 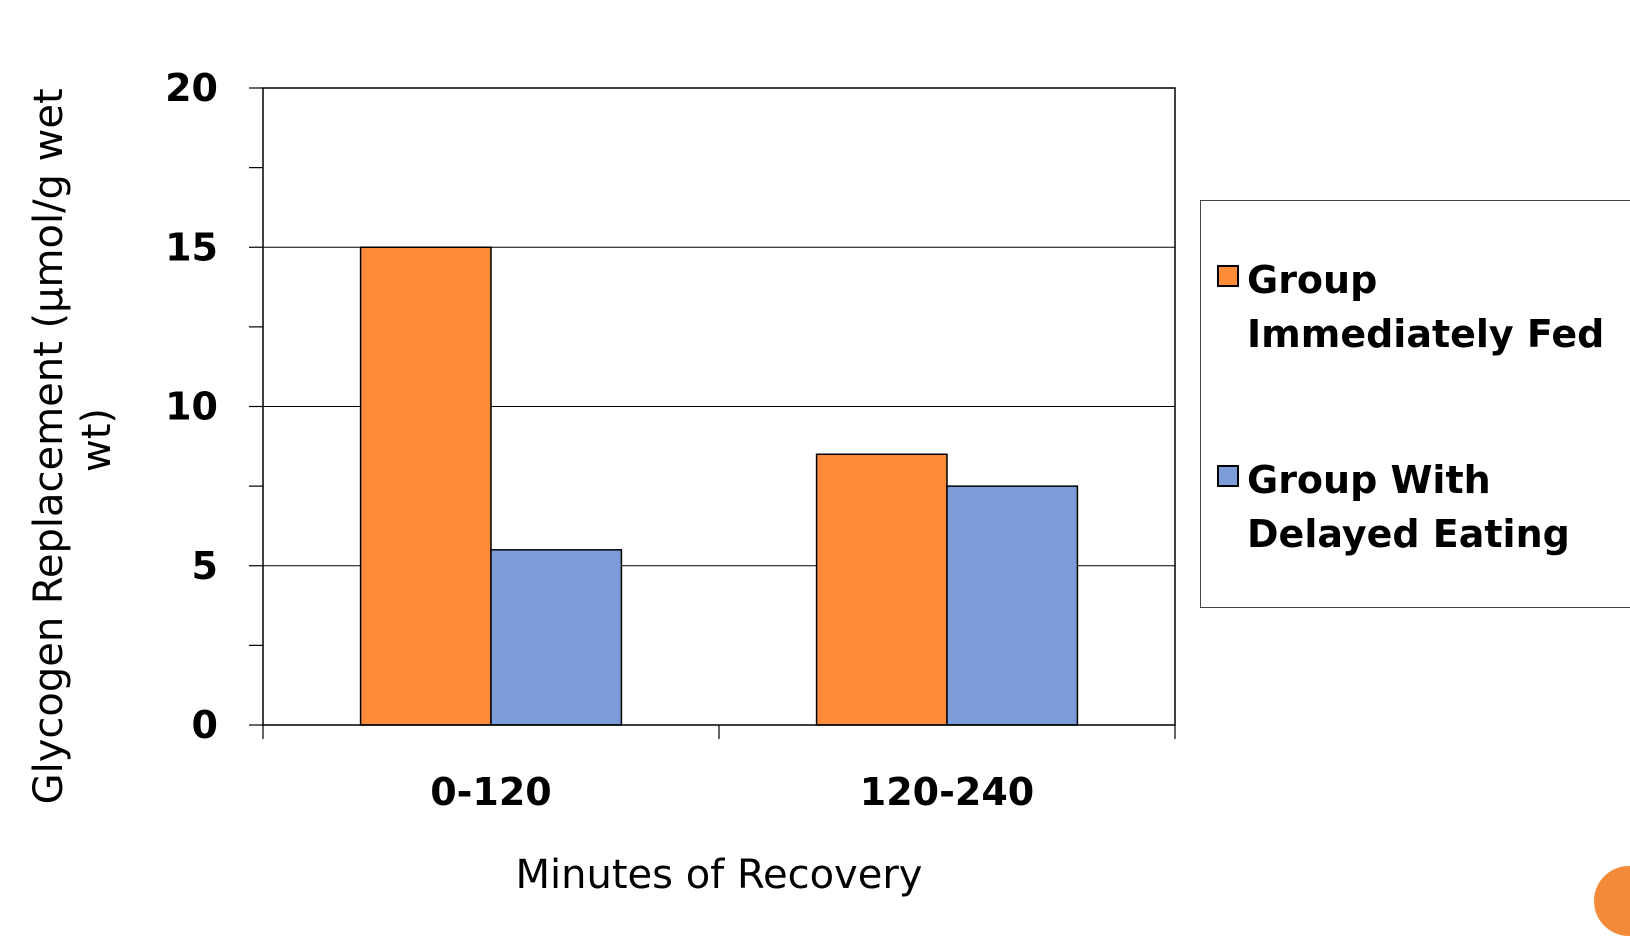 What do you see at coordinates (191, 407) in the screenshot?
I see `y-tick-label: 10` at bounding box center [191, 407].